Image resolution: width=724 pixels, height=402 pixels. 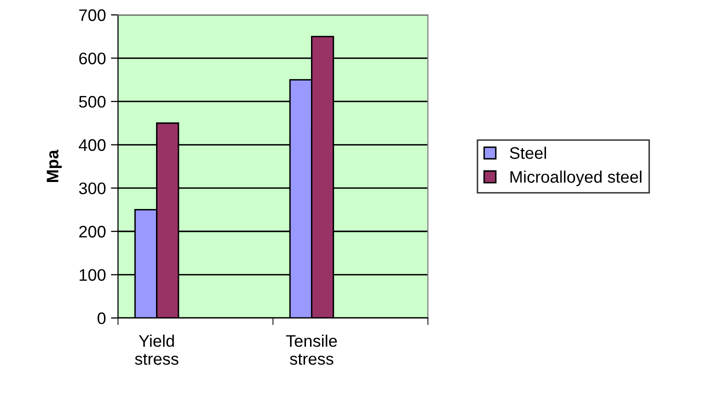 What do you see at coordinates (102, 318) in the screenshot?
I see `y-tick-label: 0` at bounding box center [102, 318].